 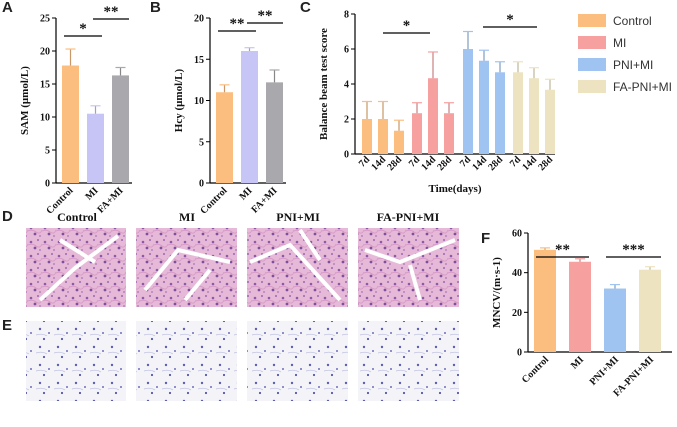 What do you see at coordinates (111, 12) in the screenshot?
I see `sam-1-sig-label: **` at bounding box center [111, 12].